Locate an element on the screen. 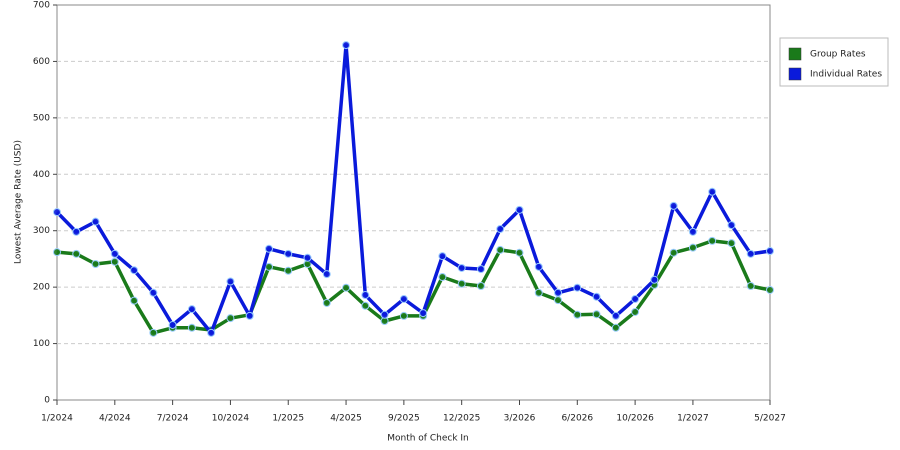  x-tick-label: 1/2027 is located at coordinates (693, 419).